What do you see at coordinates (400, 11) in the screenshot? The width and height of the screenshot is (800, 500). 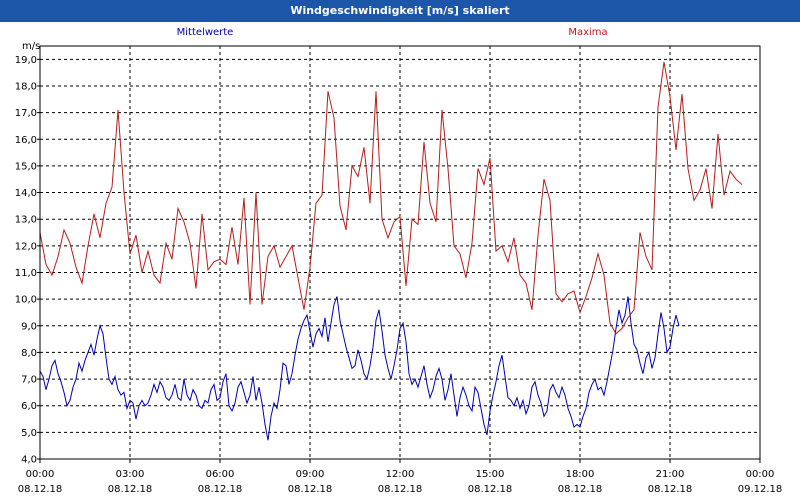 I see `window-title: Windgeschwindigkeit [m/s] skaliert` at bounding box center [400, 11].